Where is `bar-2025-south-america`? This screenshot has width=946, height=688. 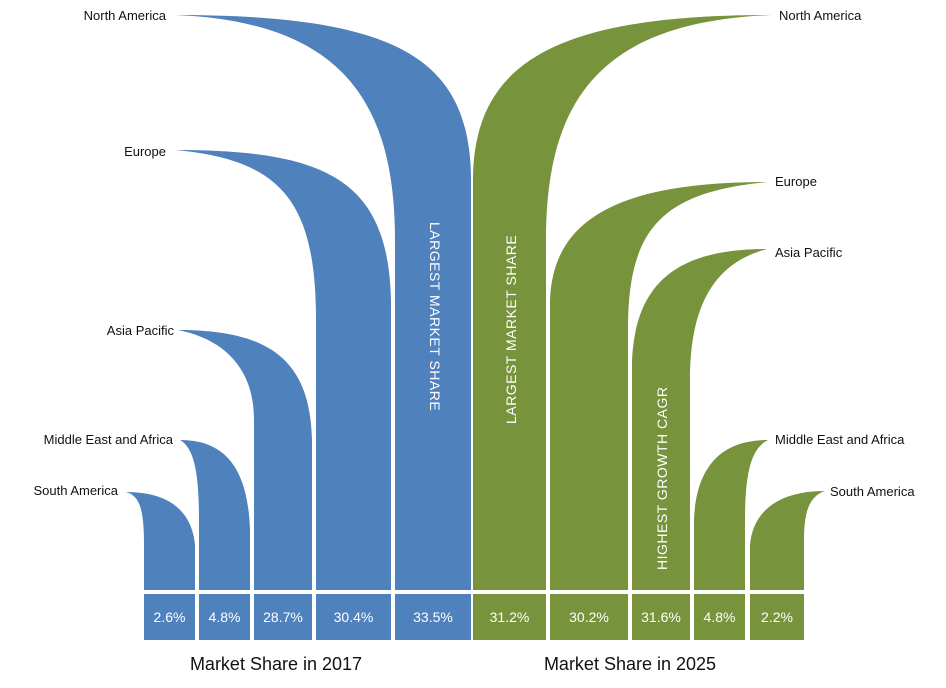
bar-2025-south-america is located at coordinates (787, 540).